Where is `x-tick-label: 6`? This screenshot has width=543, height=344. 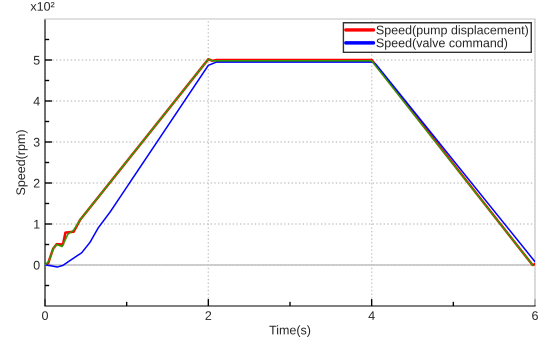 x-tick-label: 6 is located at coordinates (535, 315).